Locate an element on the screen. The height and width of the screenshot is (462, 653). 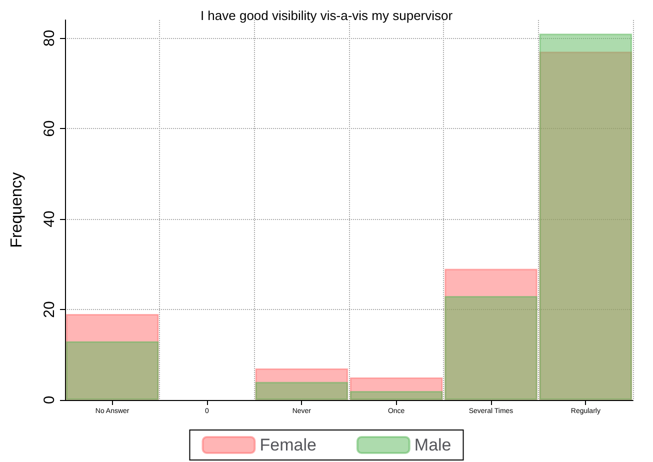
y-tick-label: 80 is located at coordinates (49, 38).